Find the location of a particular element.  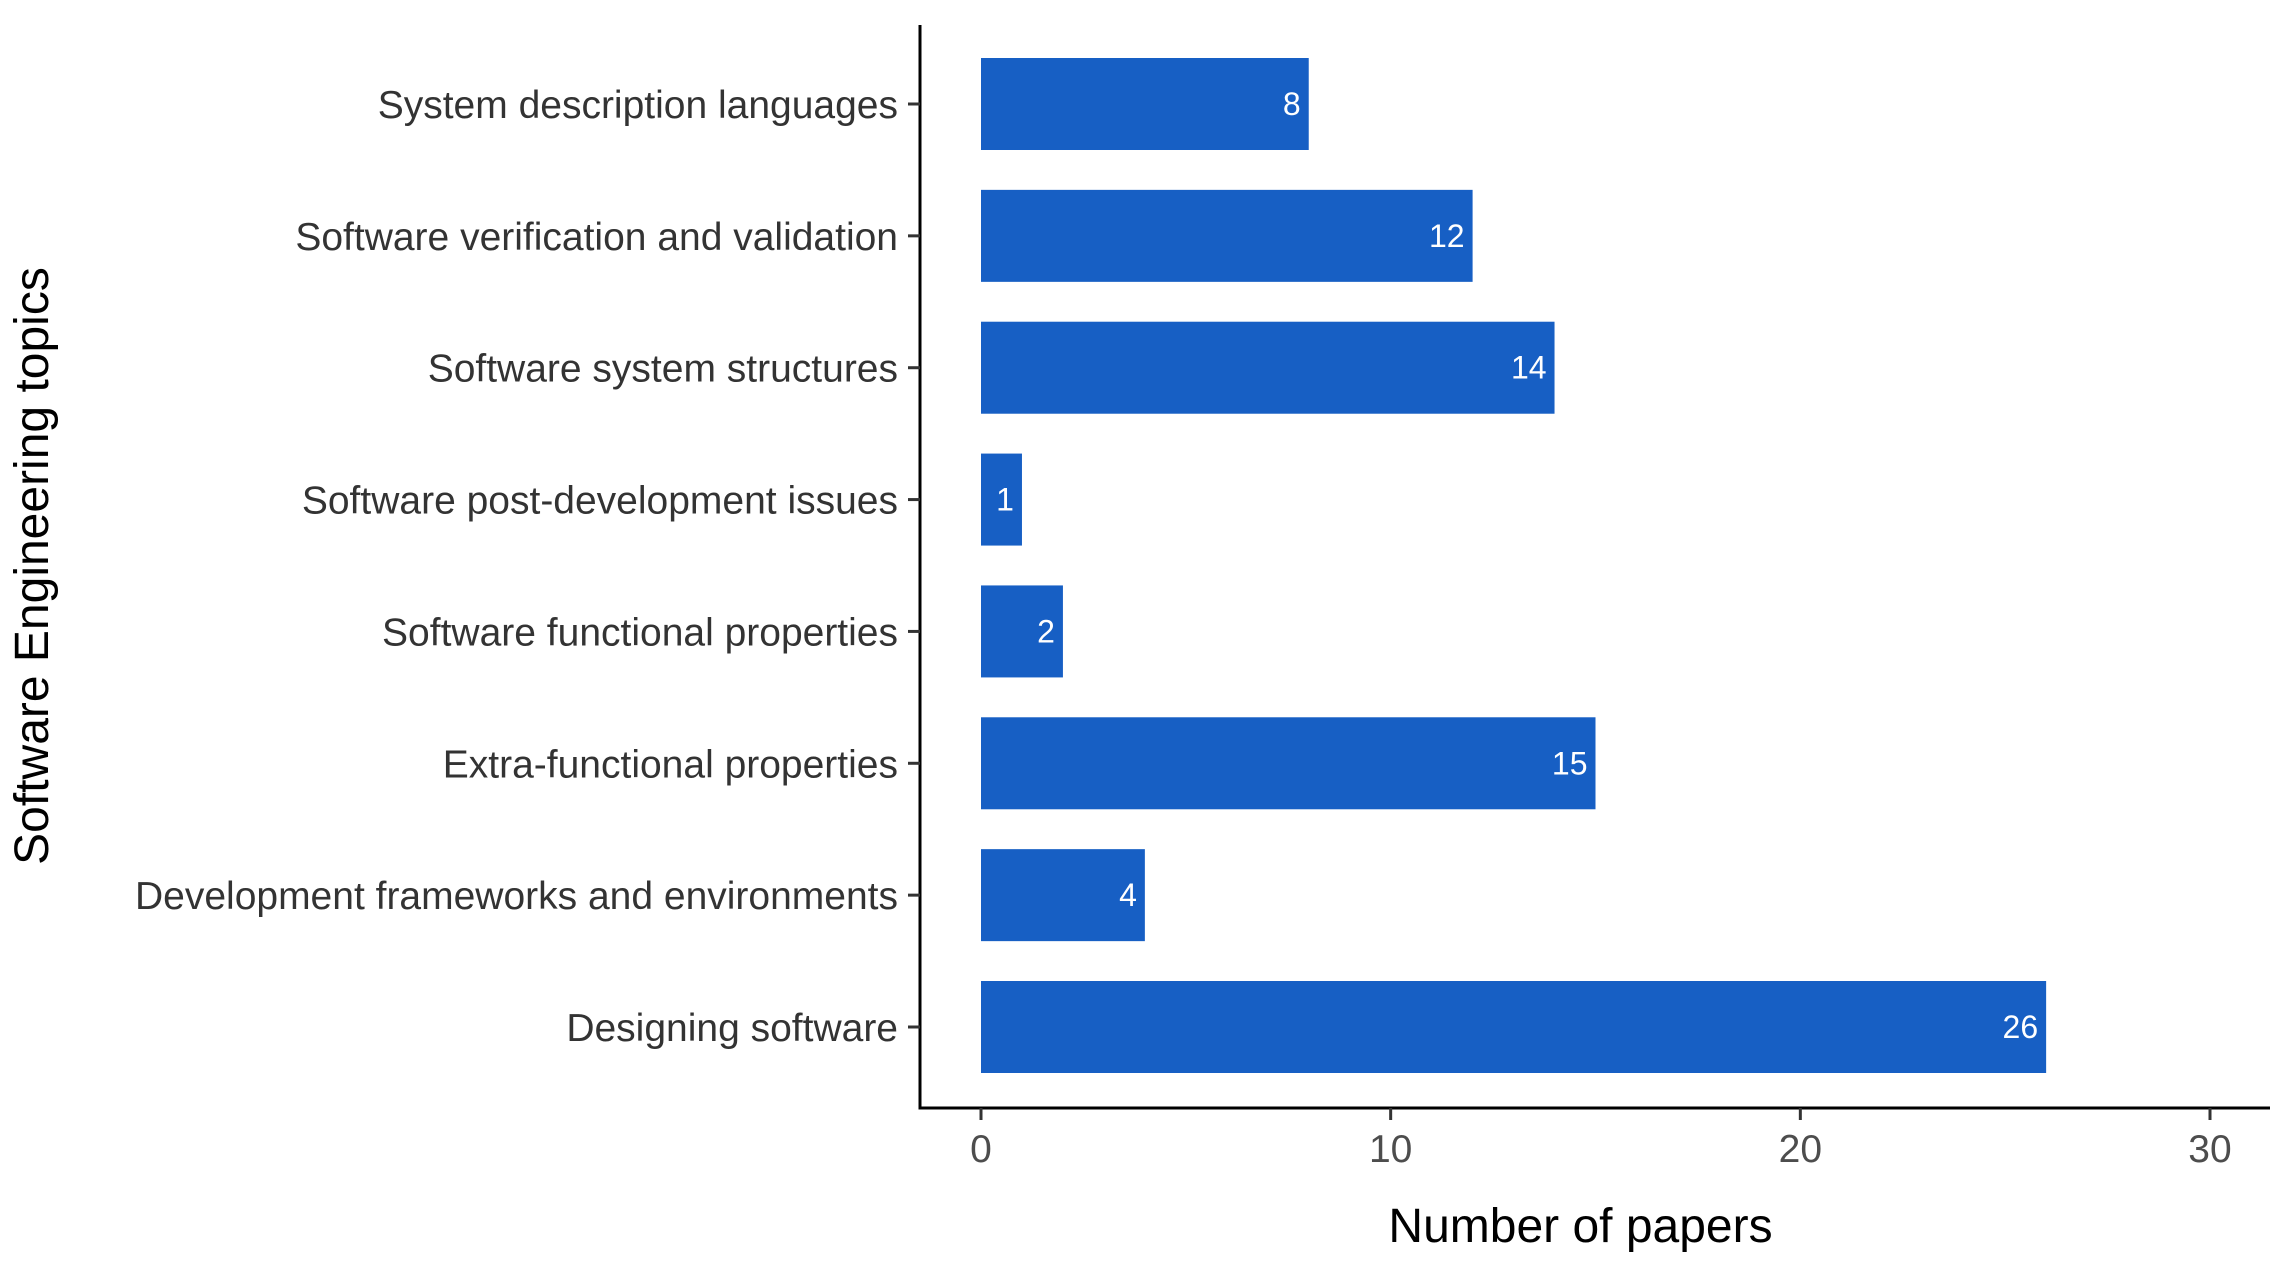

x-ticks-layer: 0 10 20 30 is located at coordinates (1601, 1139).